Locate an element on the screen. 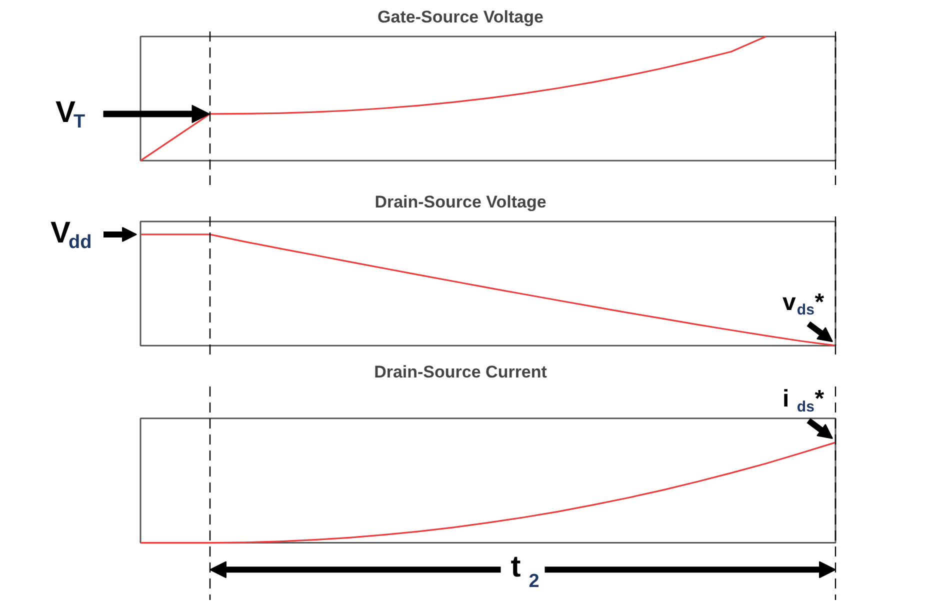 The image size is (926, 602). chart-title: Drain-Source Current is located at coordinates (461, 372).